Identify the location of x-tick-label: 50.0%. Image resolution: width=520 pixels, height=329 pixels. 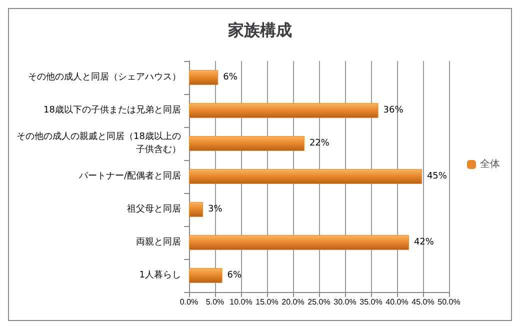
(449, 302).